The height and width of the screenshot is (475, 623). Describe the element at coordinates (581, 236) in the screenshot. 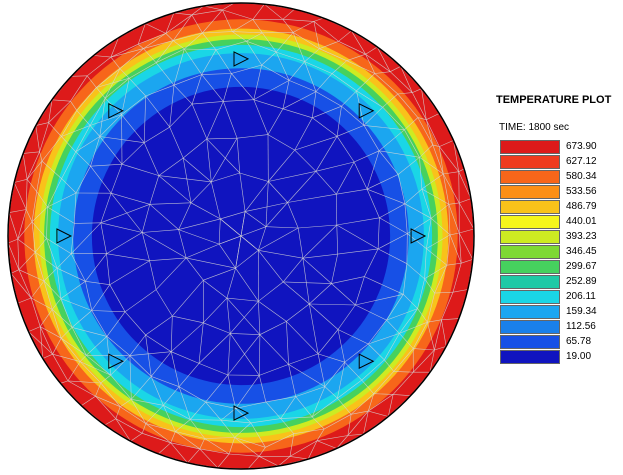

I see `legend-value: 393.23` at that location.